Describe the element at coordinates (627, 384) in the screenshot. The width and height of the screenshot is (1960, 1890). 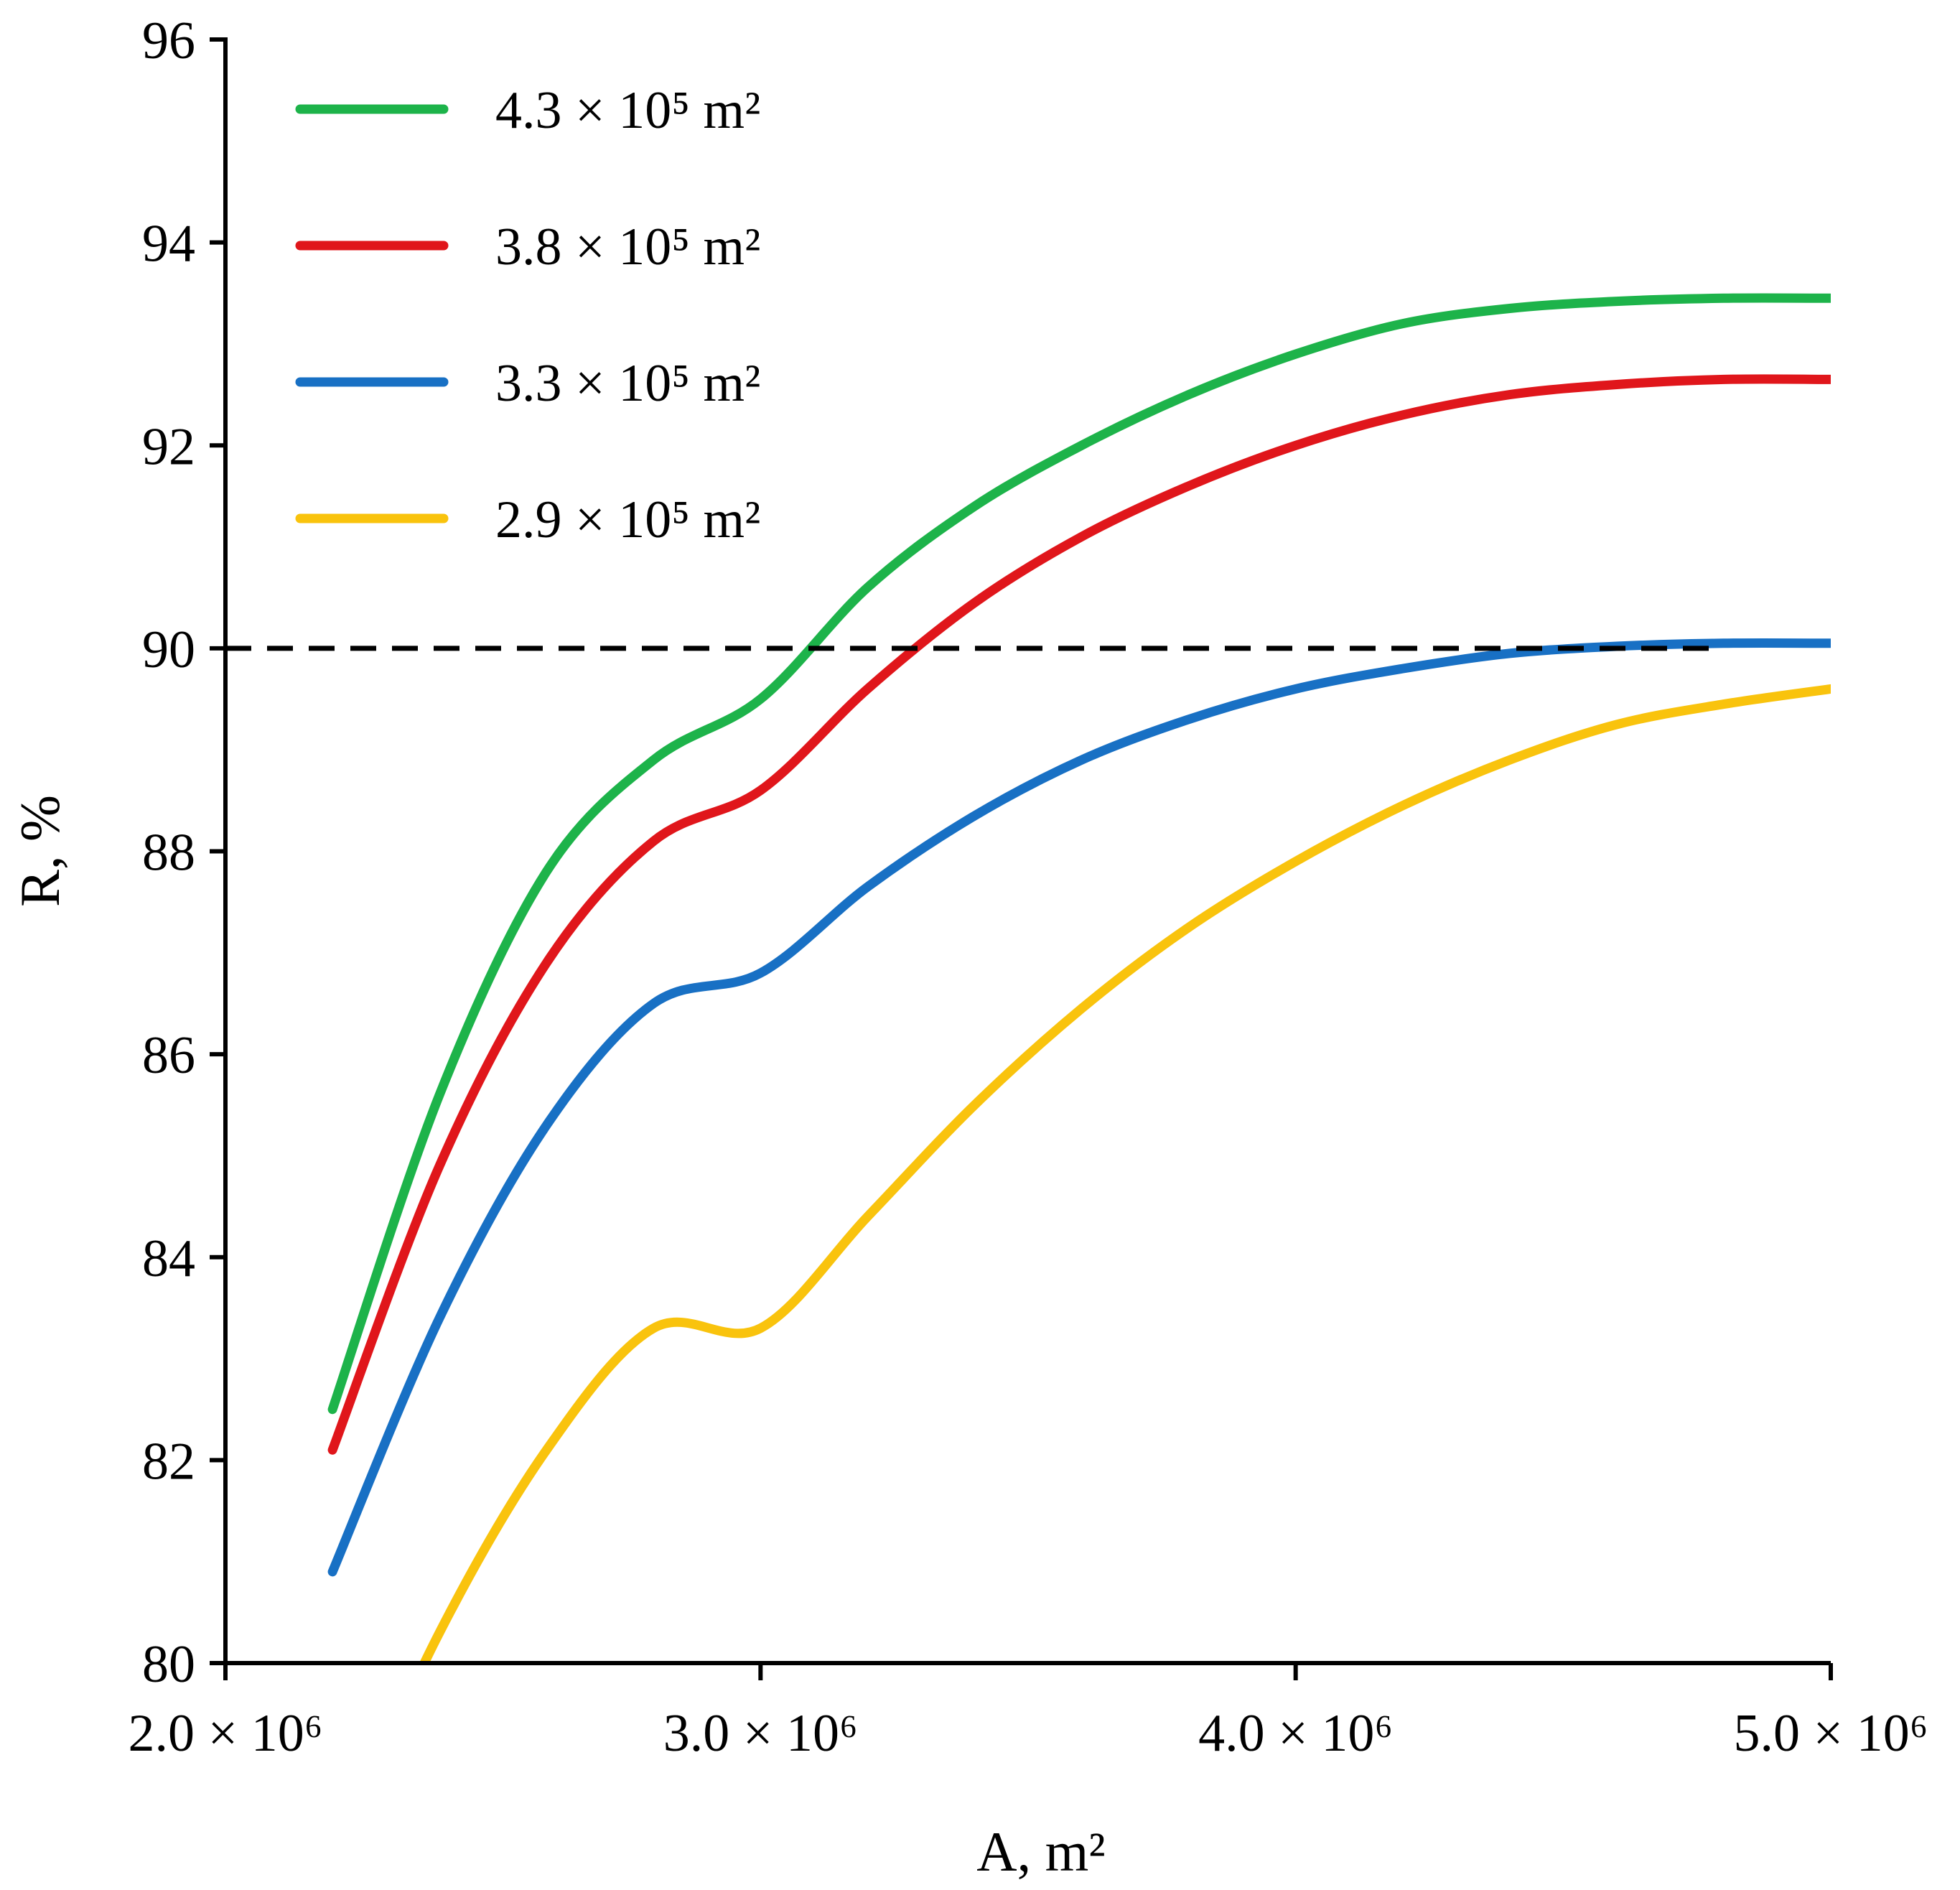
I see `legend-label-3: 3.3 × 10⁵ m²` at that location.